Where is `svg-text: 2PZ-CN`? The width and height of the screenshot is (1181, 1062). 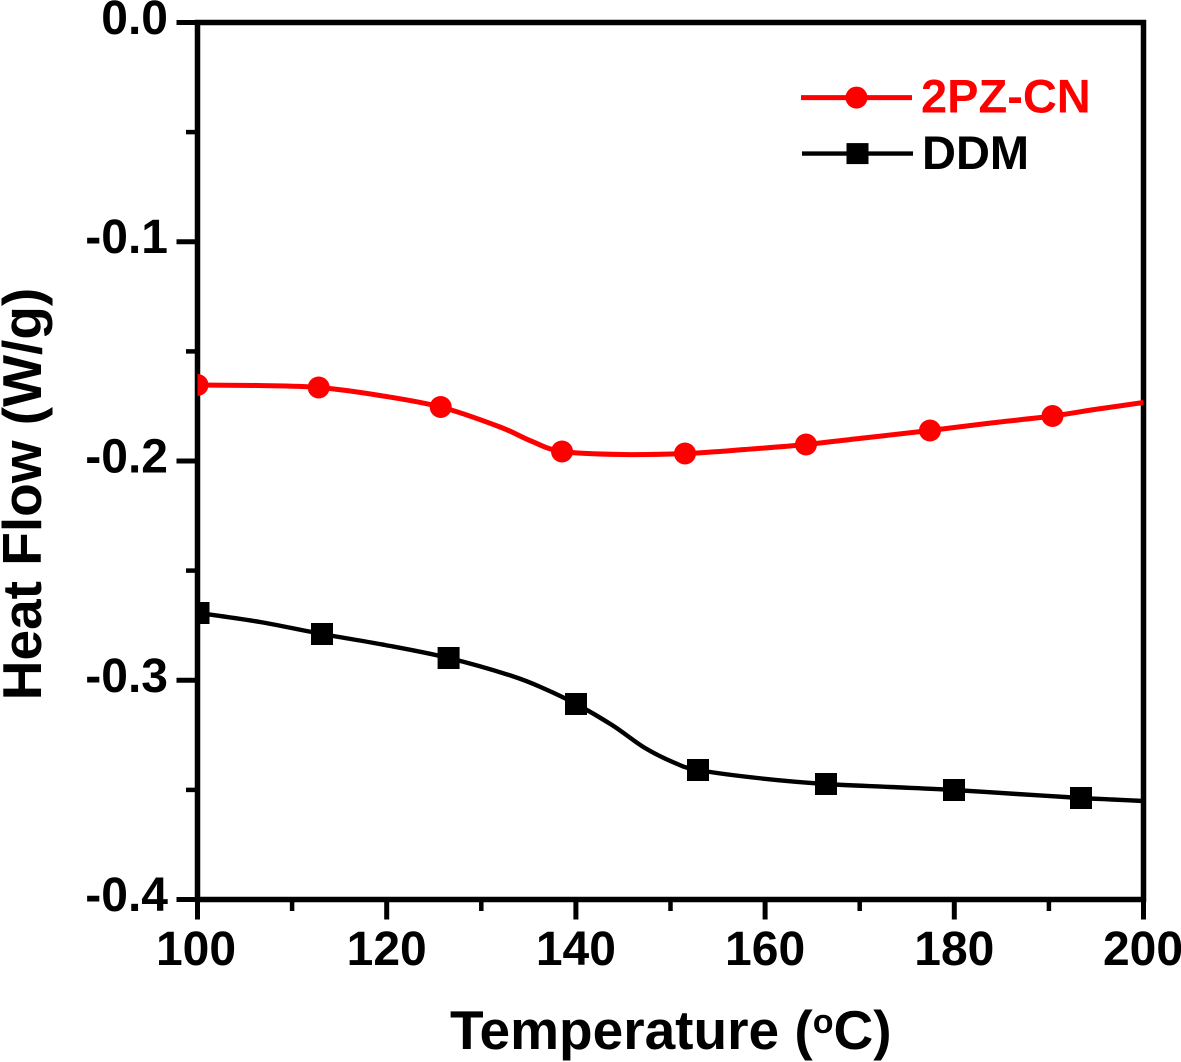 svg-text: 2PZ-CN is located at coordinates (1006, 96).